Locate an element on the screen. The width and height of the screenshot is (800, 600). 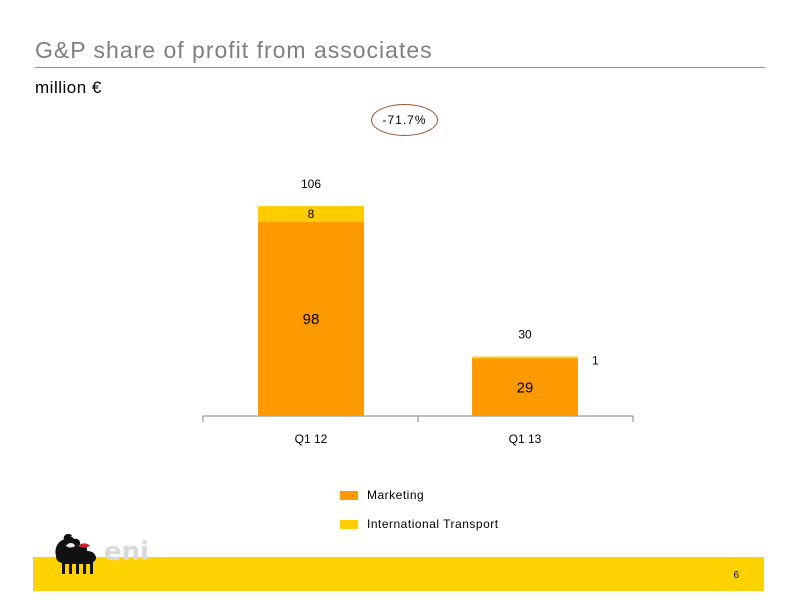
legend-label-marketing: Marketing is located at coordinates (396, 495).